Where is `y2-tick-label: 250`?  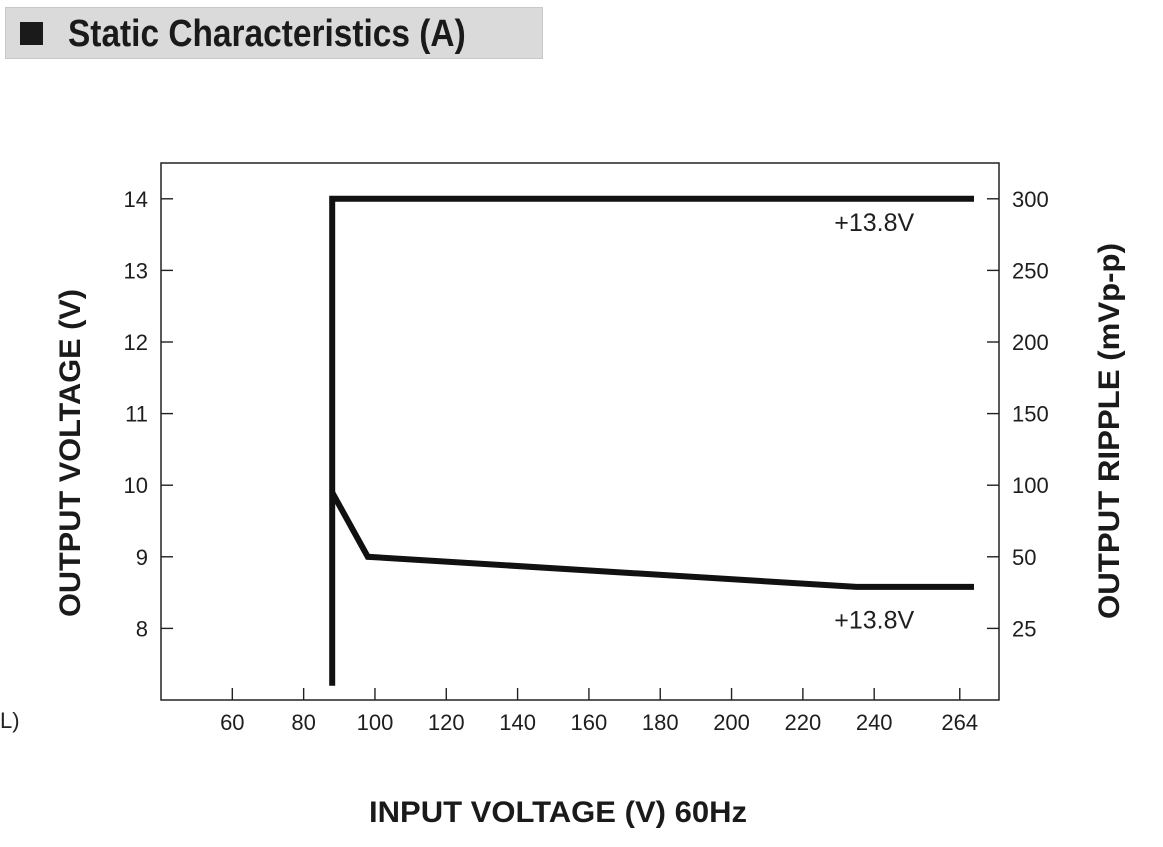 y2-tick-label: 250 is located at coordinates (1030, 270).